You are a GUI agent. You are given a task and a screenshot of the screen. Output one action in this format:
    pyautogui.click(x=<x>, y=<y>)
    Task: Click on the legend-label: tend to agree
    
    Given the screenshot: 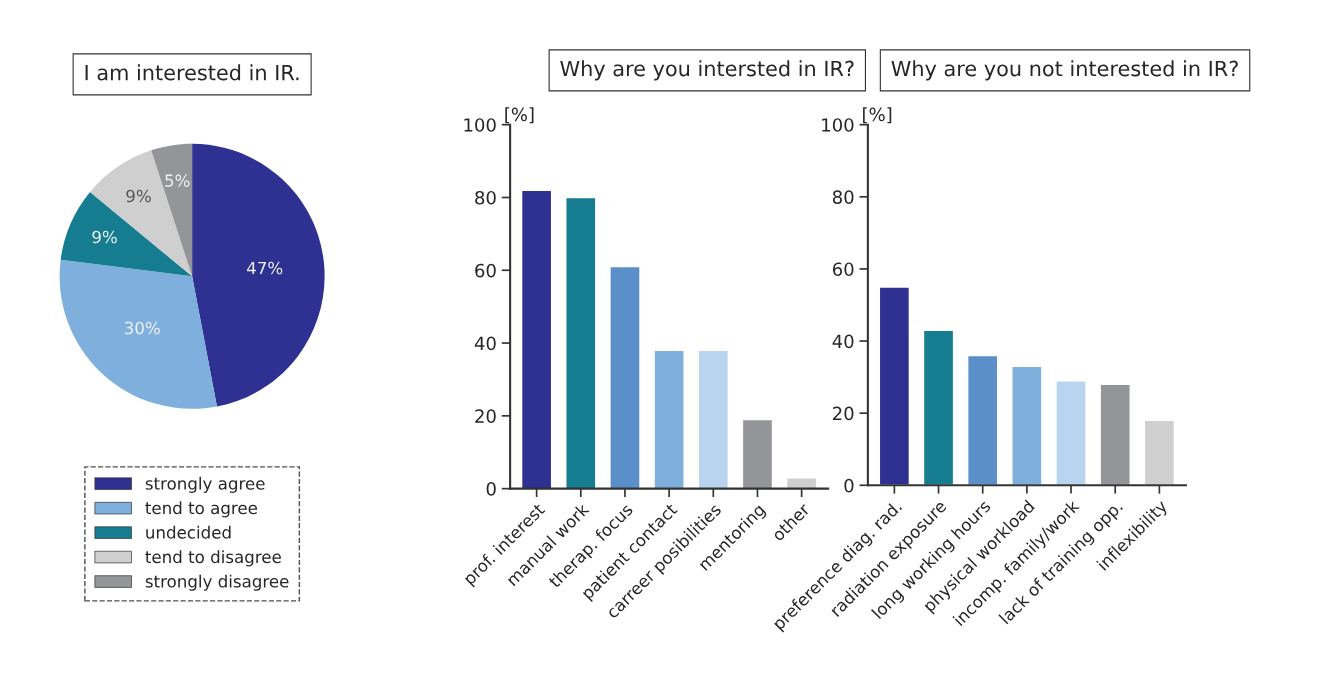 What is the action you would take?
    pyautogui.click(x=201, y=509)
    